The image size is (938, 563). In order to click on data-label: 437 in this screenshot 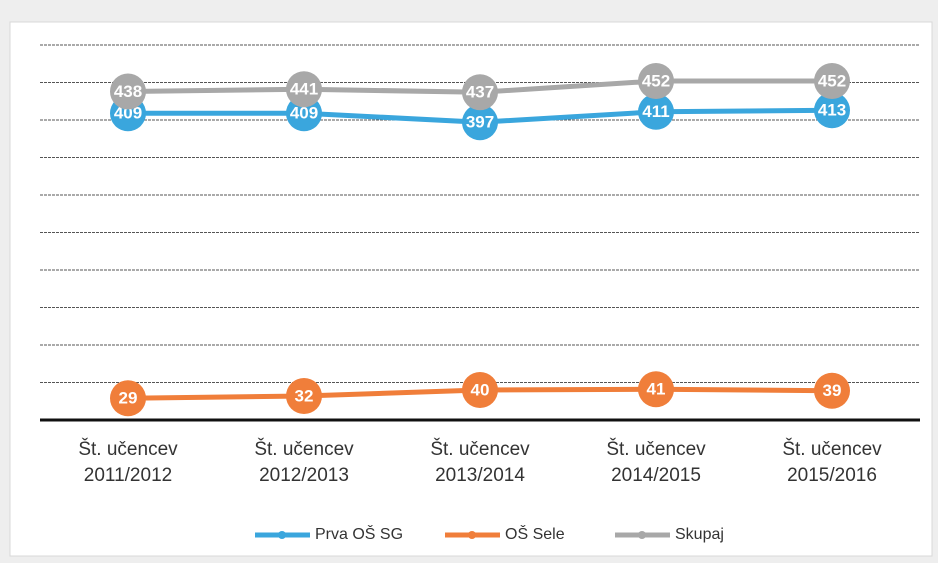, I will do `click(480, 92)`.